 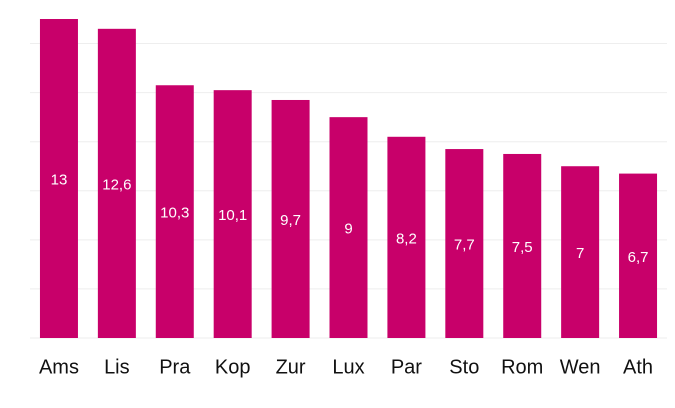 I want to click on value-label: 12,6, so click(x=116, y=184).